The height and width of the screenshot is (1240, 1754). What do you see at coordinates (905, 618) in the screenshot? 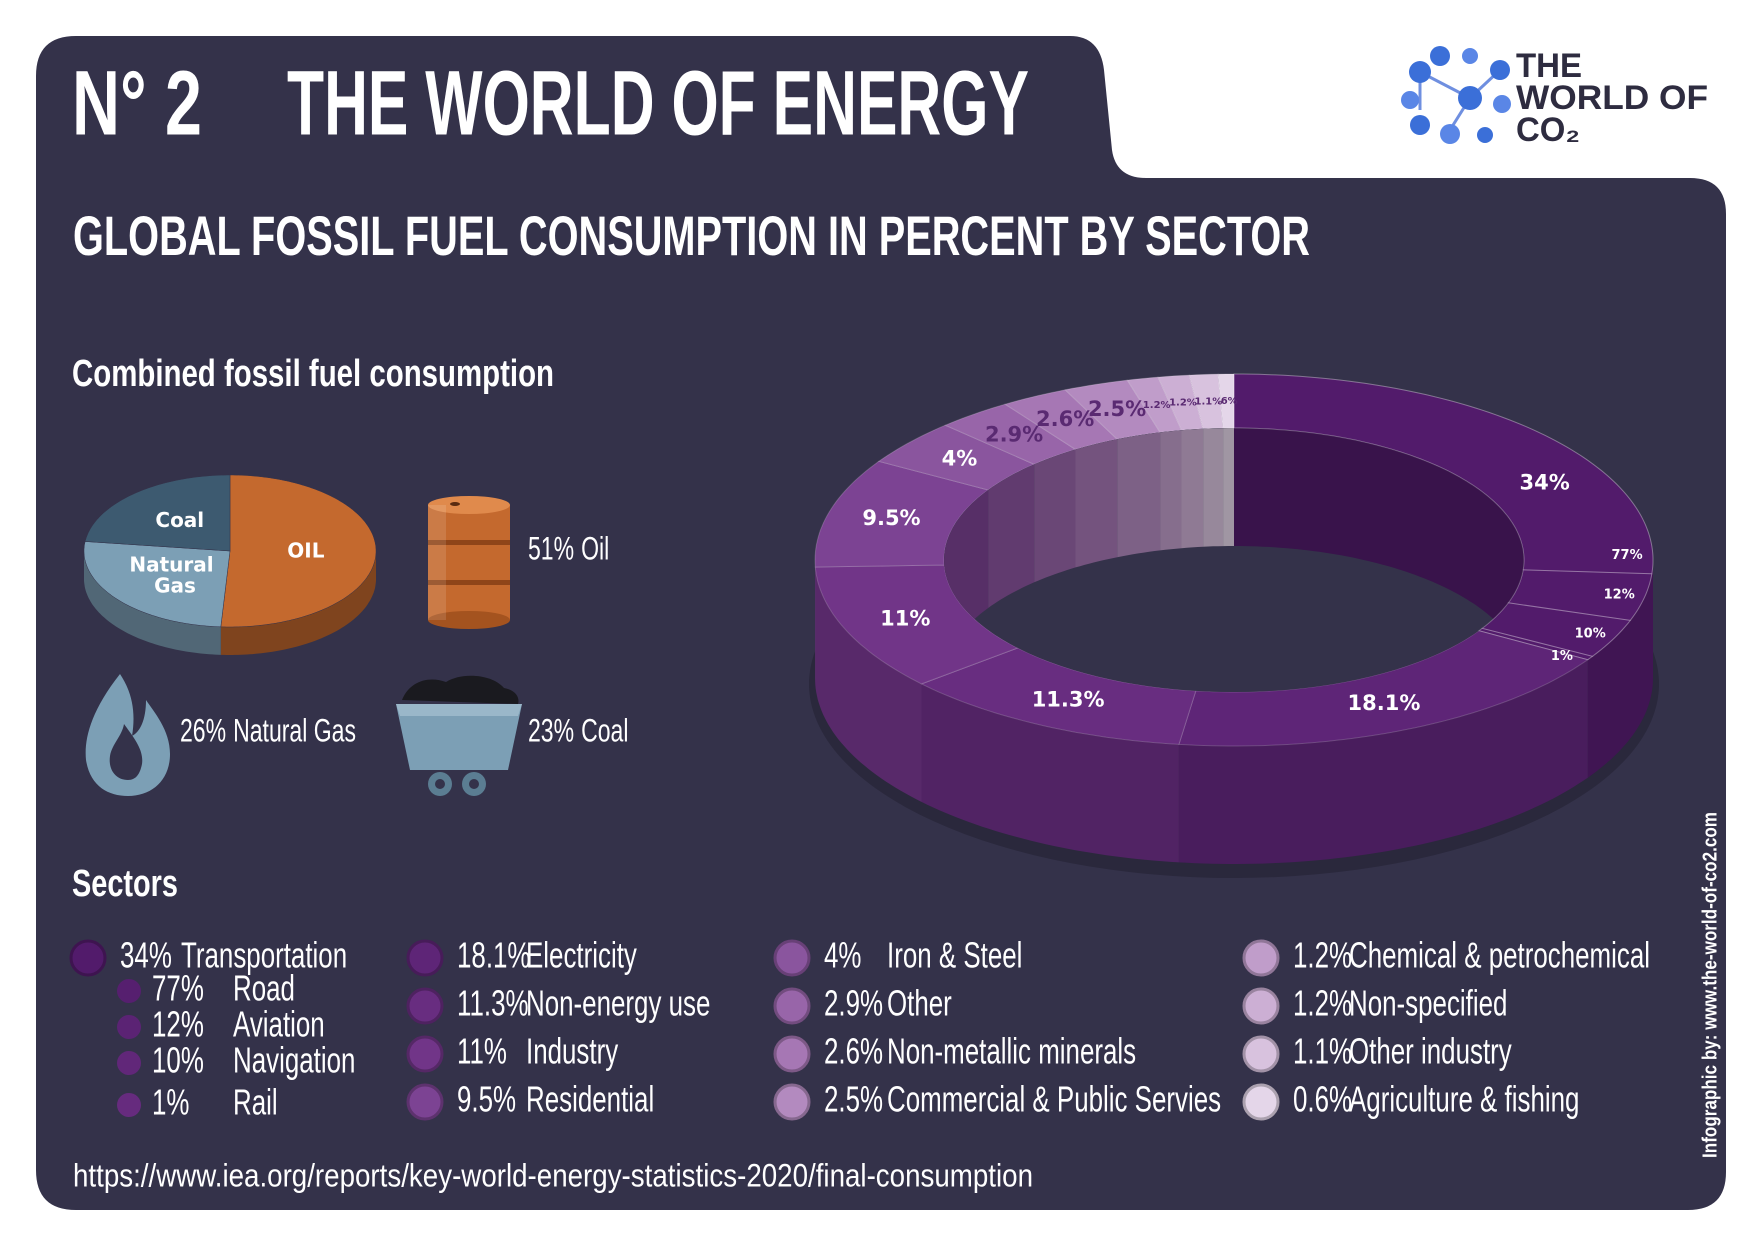
I see `ring-label: 11%` at bounding box center [905, 618].